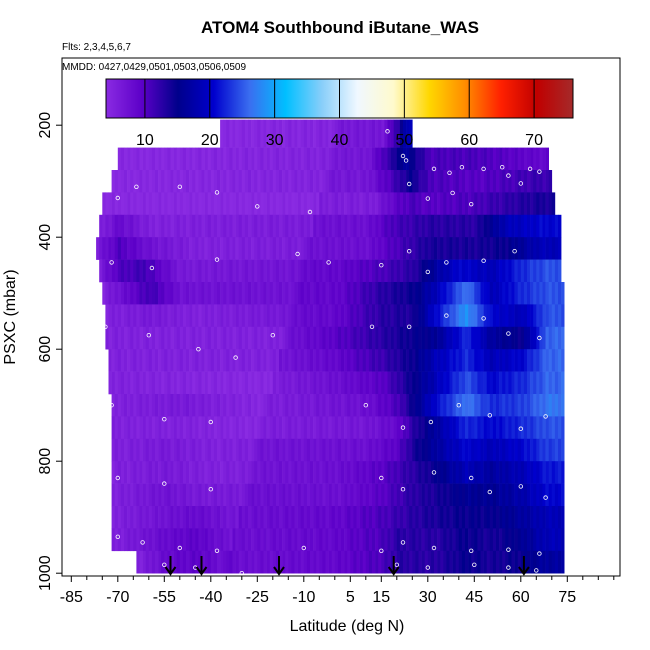 This screenshot has width=650, height=650. I want to click on dates-subtitle: MMDD: 0427,0429,0501,0503,0506,0509, so click(154, 67).